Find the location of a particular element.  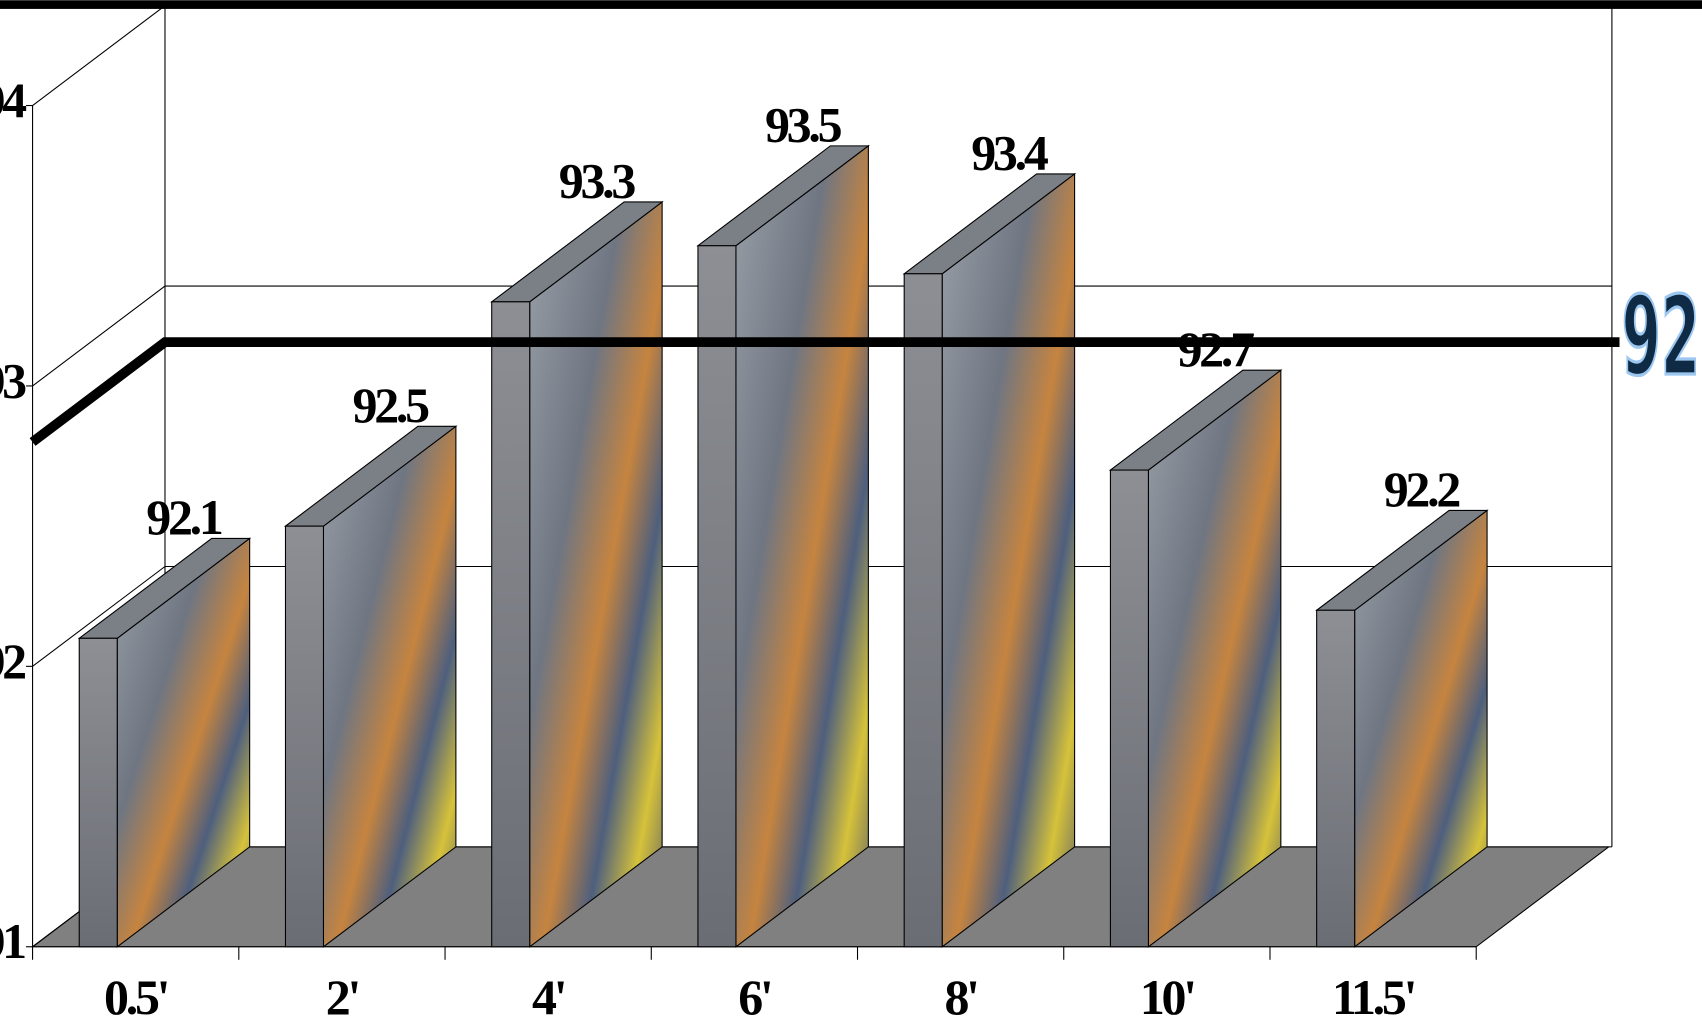

reference-line is located at coordinates (824, 391).